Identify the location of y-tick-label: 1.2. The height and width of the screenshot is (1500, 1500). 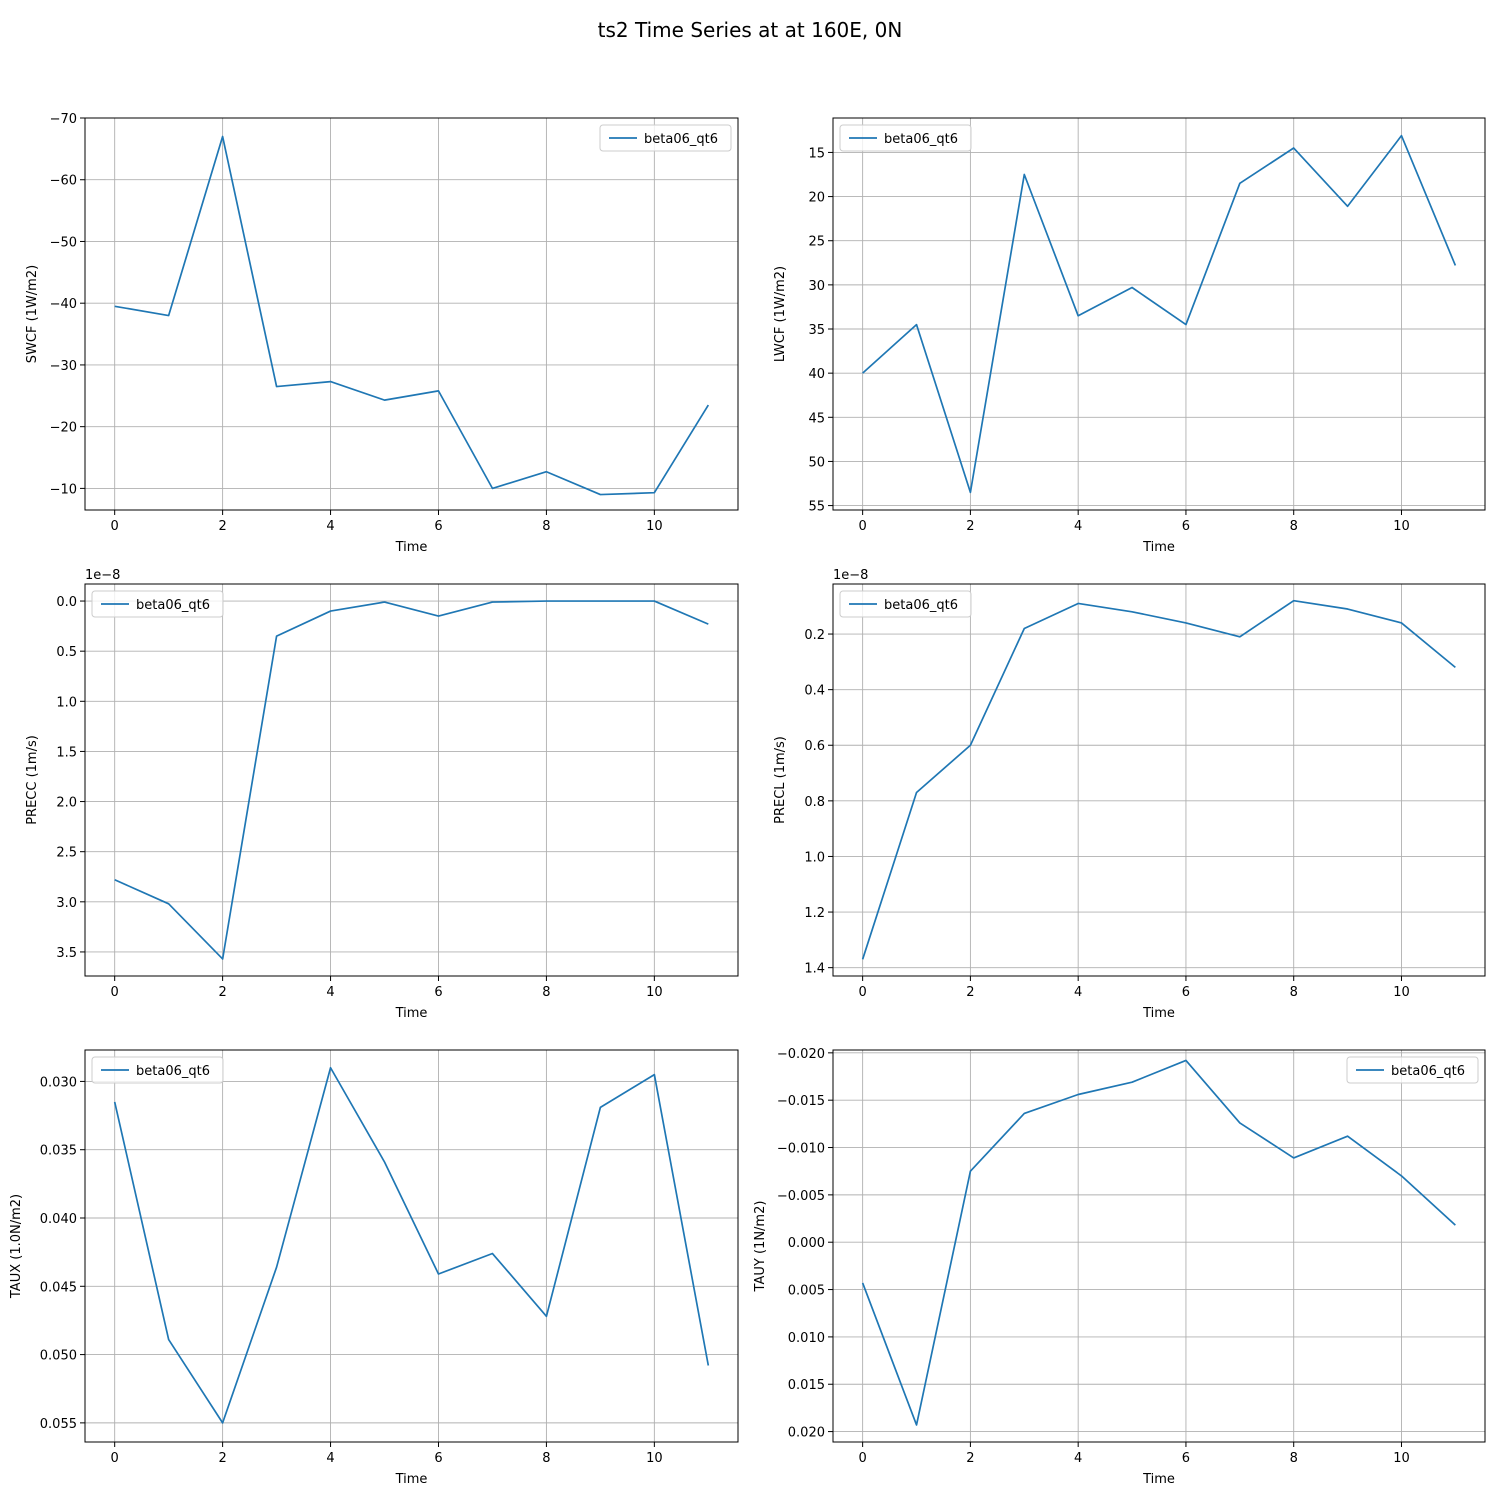
(814, 913).